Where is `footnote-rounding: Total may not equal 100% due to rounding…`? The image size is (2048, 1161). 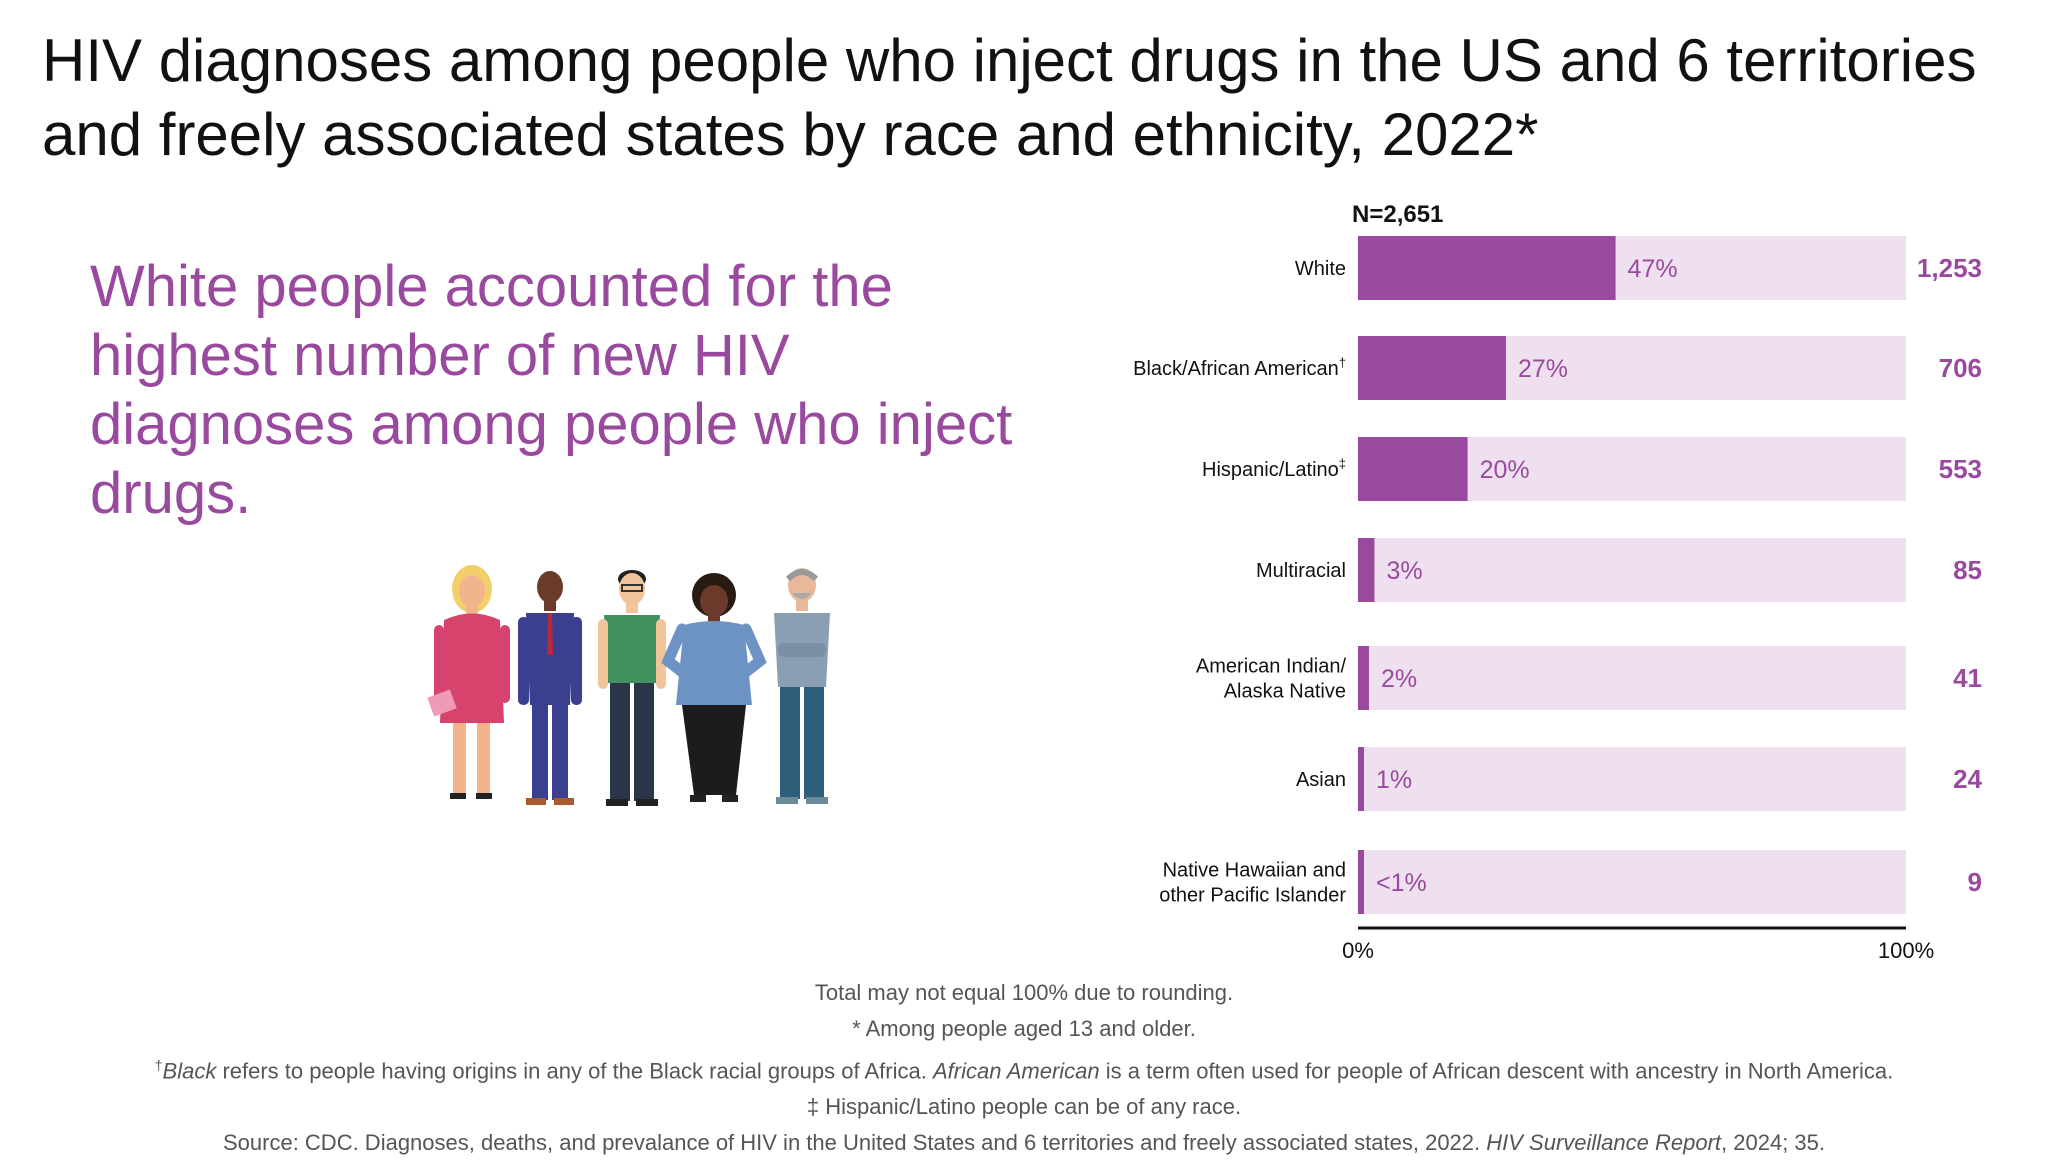 footnote-rounding: Total may not equal 100% due to rounding… is located at coordinates (1024, 992).